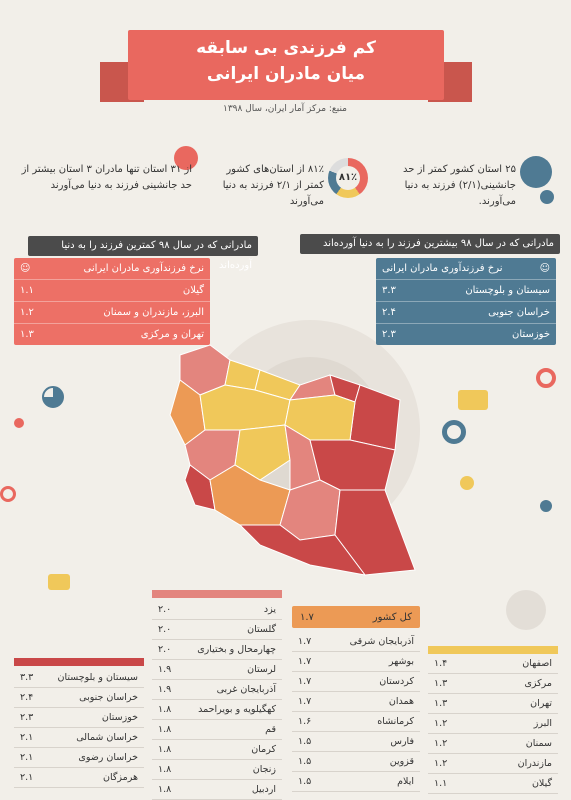 This screenshot has width=571, height=800. Describe the element at coordinates (79, 738) in the screenshot. I see `table-row: خراسان شمالی ۲.۱` at that location.